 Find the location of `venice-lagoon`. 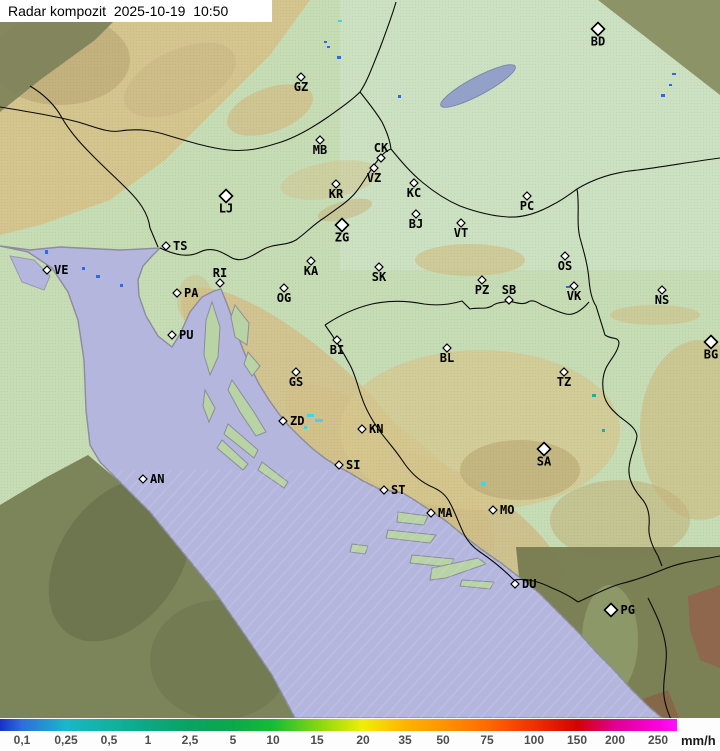

venice-lagoon is located at coordinates (30, 273).